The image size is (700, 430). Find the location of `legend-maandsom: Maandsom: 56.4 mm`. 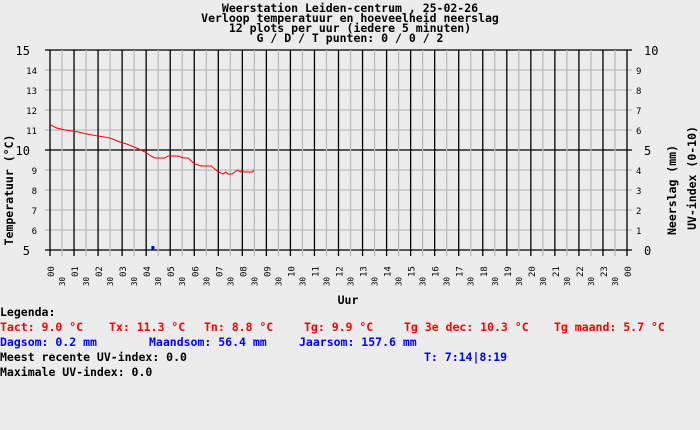

legend-maandsom: Maandsom: 56.4 mm is located at coordinates (208, 342).